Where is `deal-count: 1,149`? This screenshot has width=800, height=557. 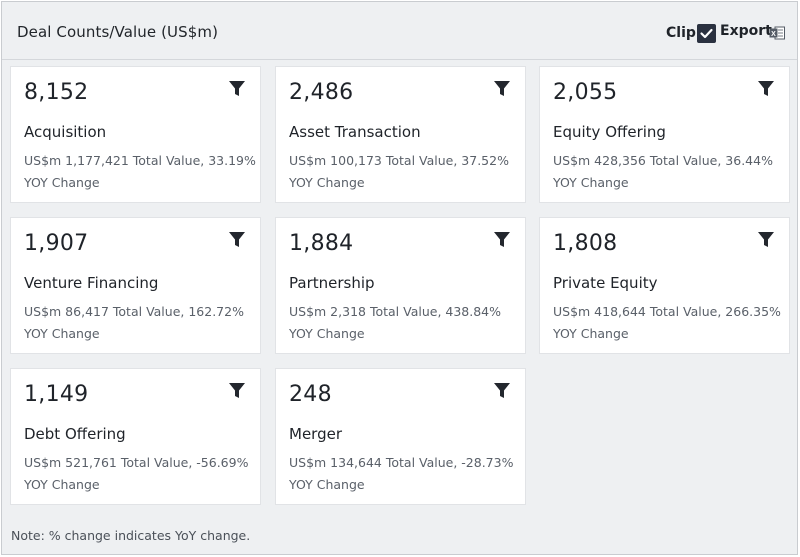 deal-count: 1,149 is located at coordinates (56, 394).